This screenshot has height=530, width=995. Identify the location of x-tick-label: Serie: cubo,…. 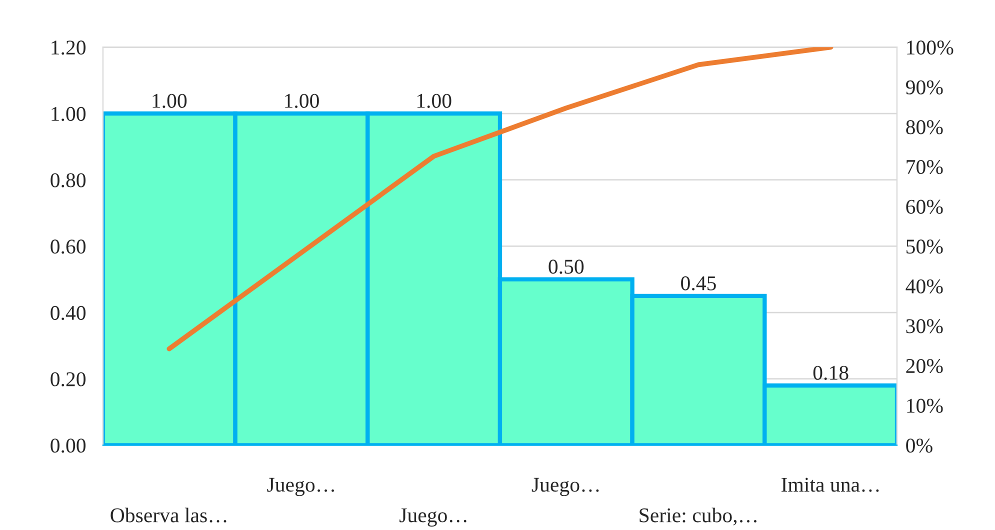
(698, 517).